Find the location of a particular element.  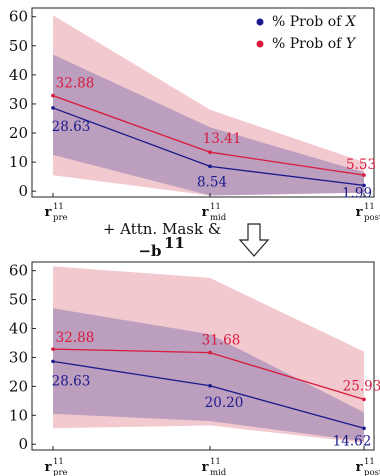

annotation-line-2: −b is located at coordinates (149, 251).